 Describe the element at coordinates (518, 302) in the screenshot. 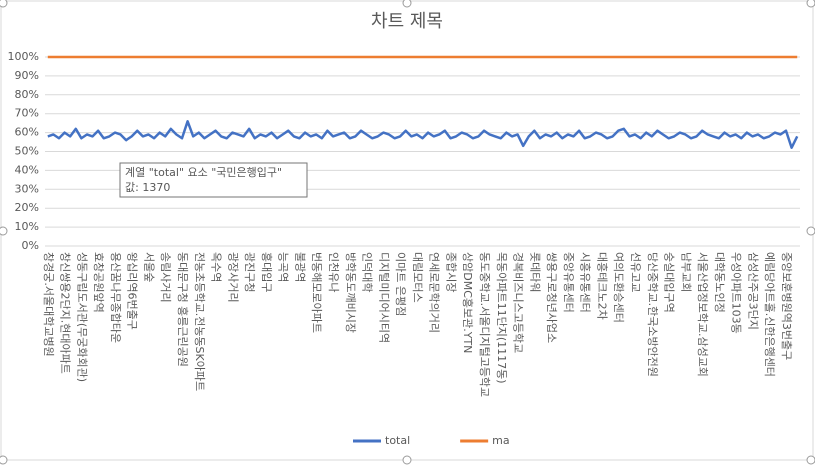

I see `x-tick-label: 경복비즈니스고등학교` at that location.